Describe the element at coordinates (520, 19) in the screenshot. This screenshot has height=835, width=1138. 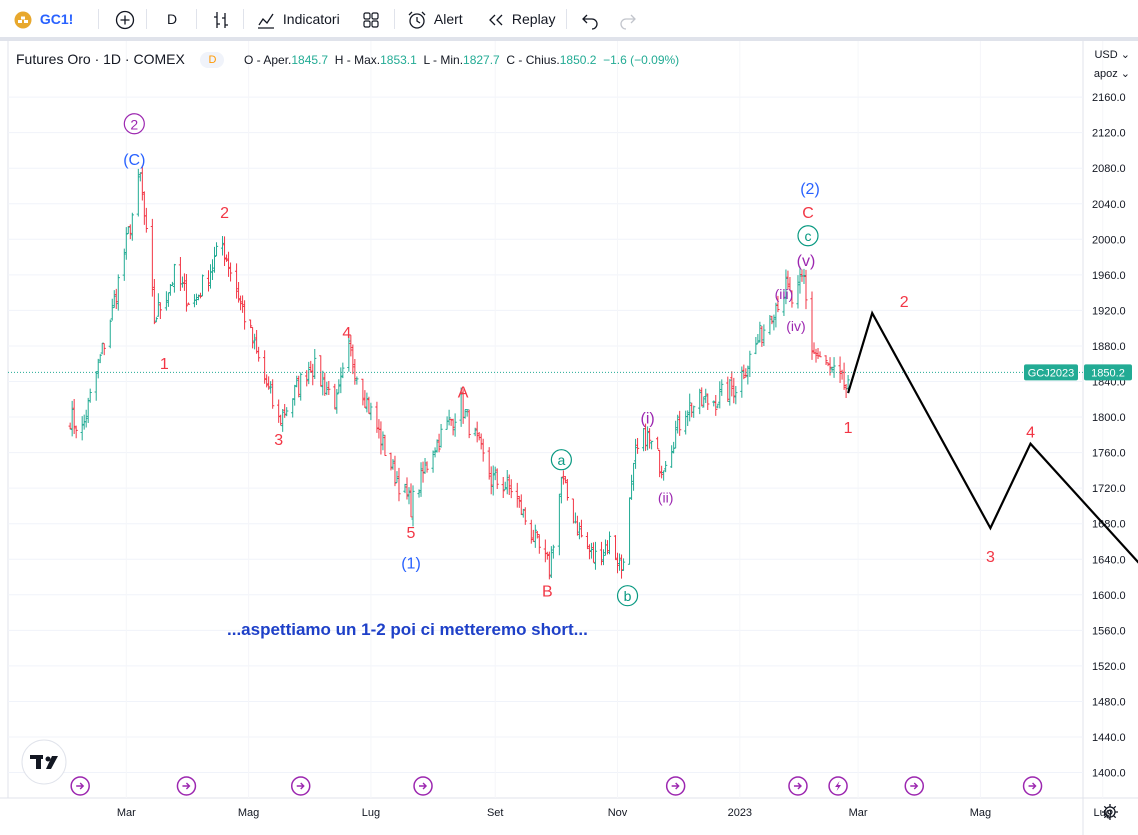
I see `replay-button: Replay` at that location.